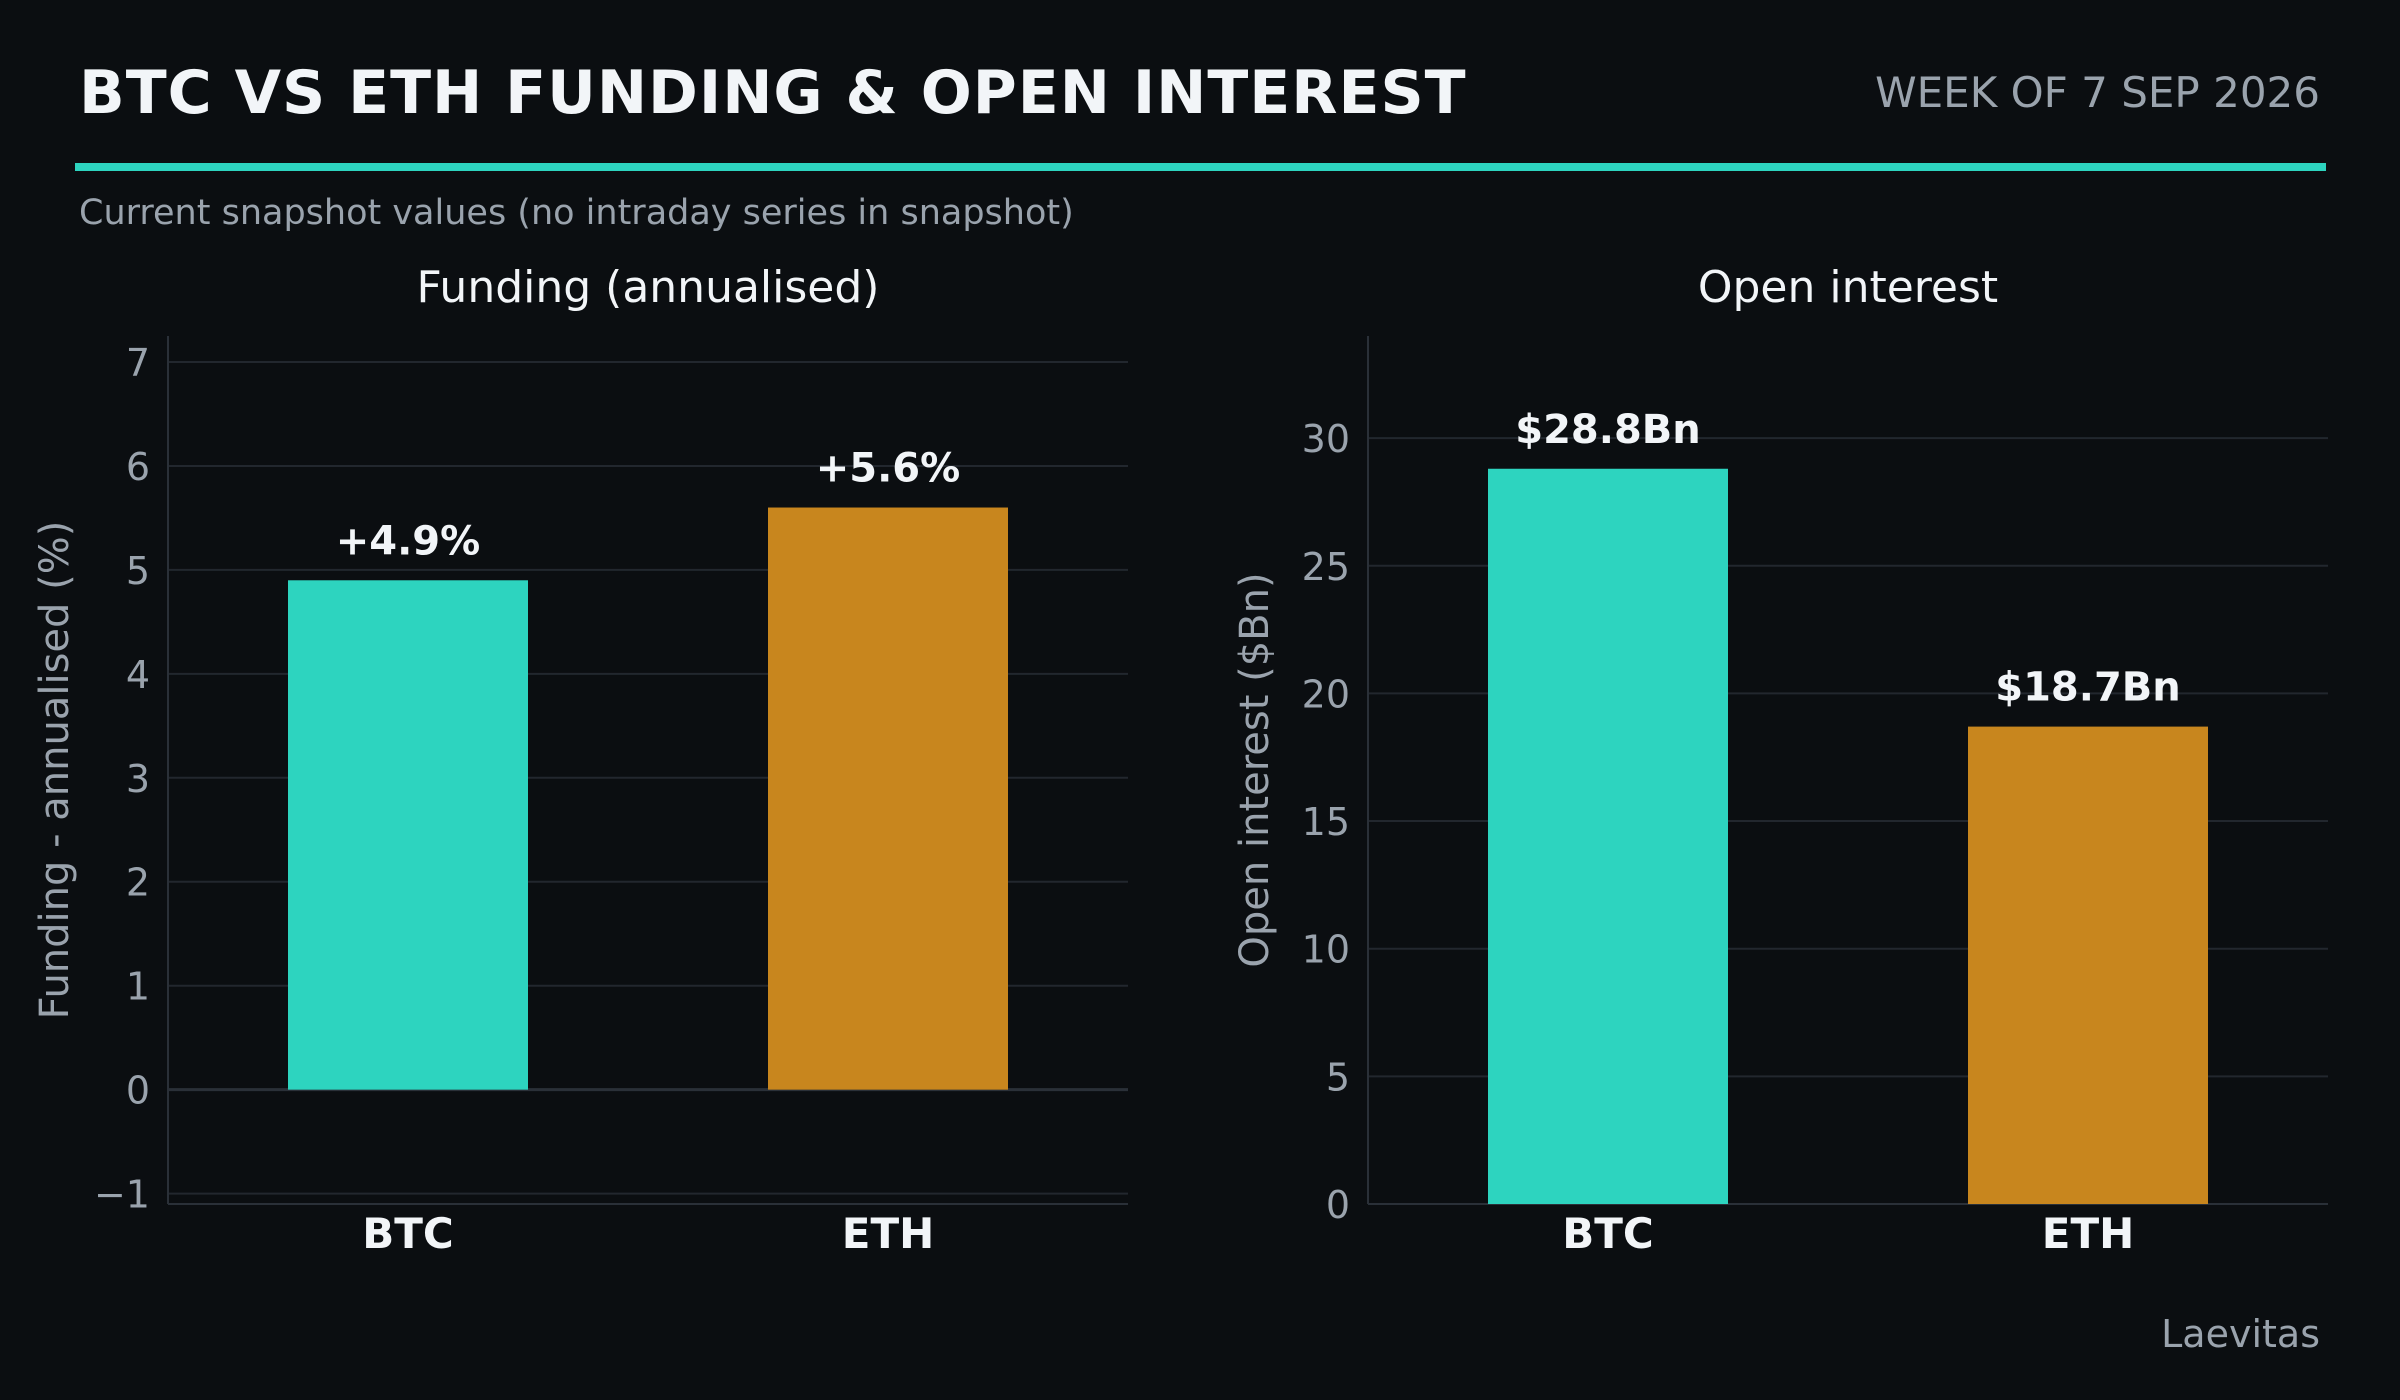 This screenshot has height=1400, width=2400. Describe the element at coordinates (1608, 836) in the screenshot. I see `open-interest-bar-btc` at that location.